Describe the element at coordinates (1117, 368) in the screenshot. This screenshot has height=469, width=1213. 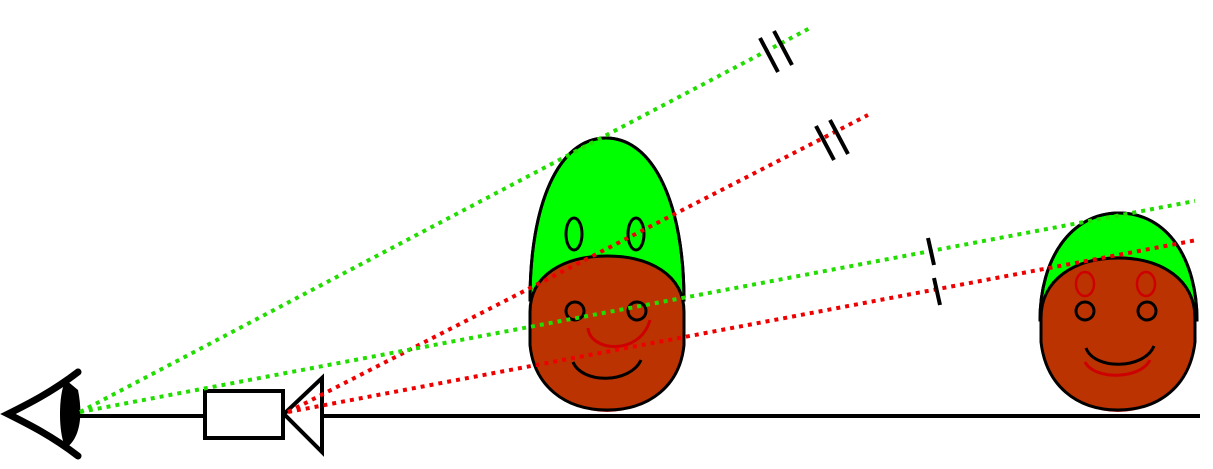
I see `far-green-mouth` at that location.